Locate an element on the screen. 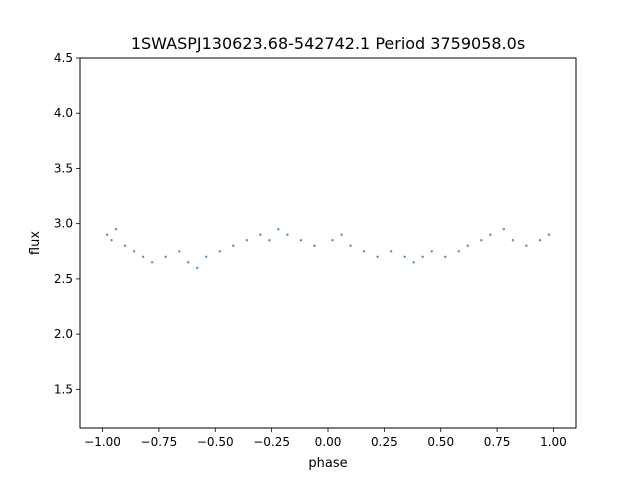 This screenshot has height=480, width=640. x-tick-label: −0.75 is located at coordinates (159, 442).